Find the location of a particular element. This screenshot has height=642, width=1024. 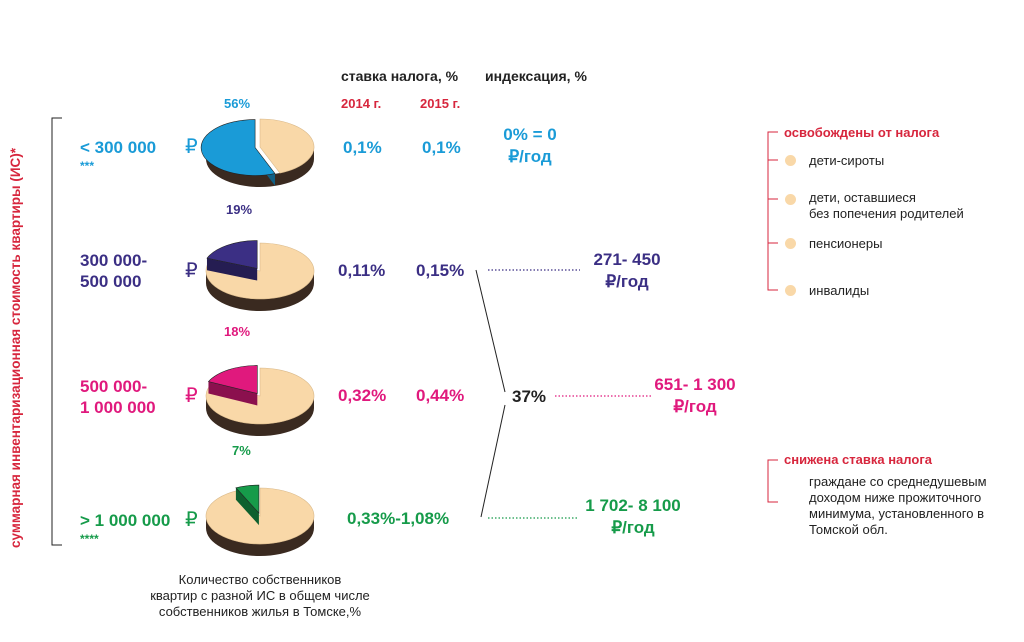

pie-share-label-row3: 18% is located at coordinates (237, 331).